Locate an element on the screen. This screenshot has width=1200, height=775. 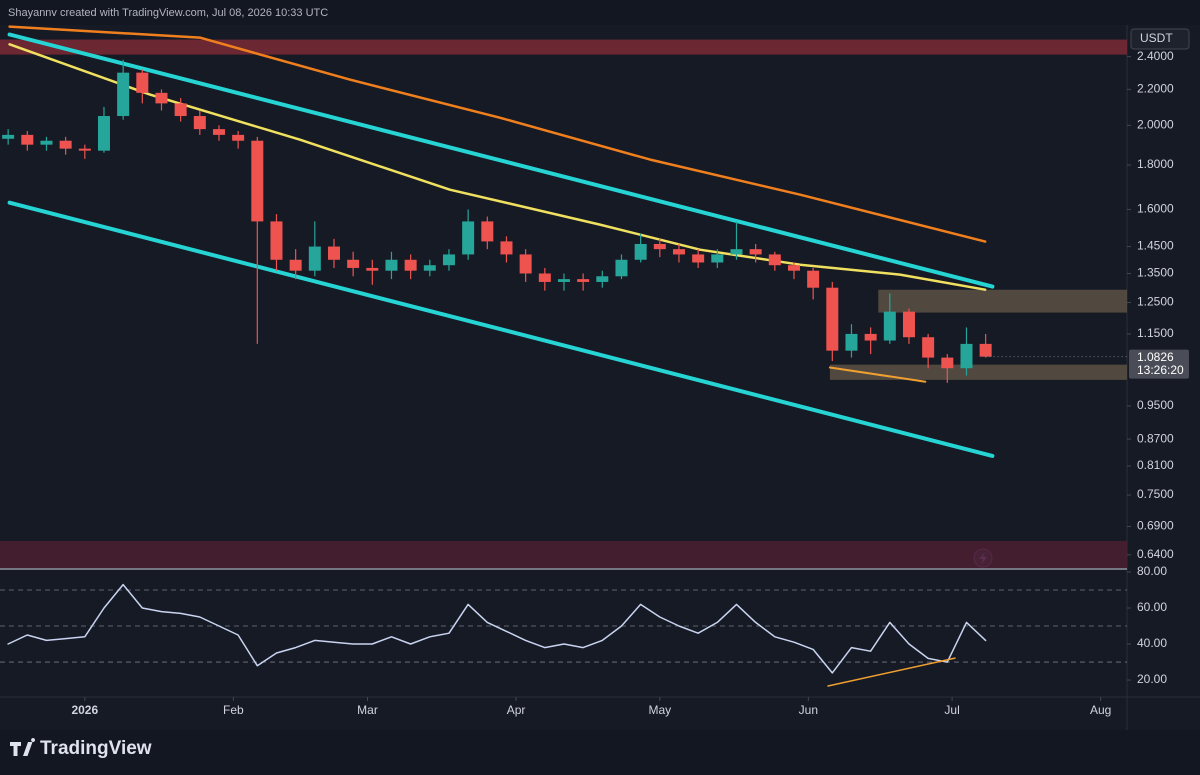
x-tick-label: Feb is located at coordinates (233, 710).